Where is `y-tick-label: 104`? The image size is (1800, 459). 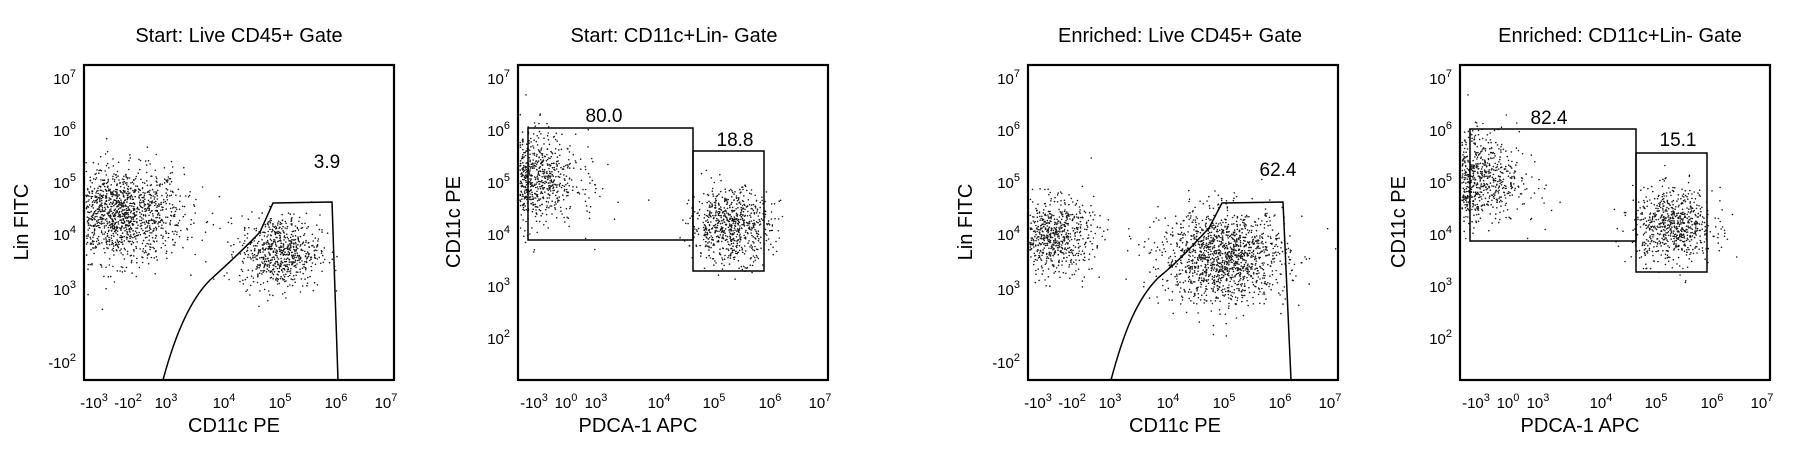
y-tick-label: 104 is located at coordinates (498, 234).